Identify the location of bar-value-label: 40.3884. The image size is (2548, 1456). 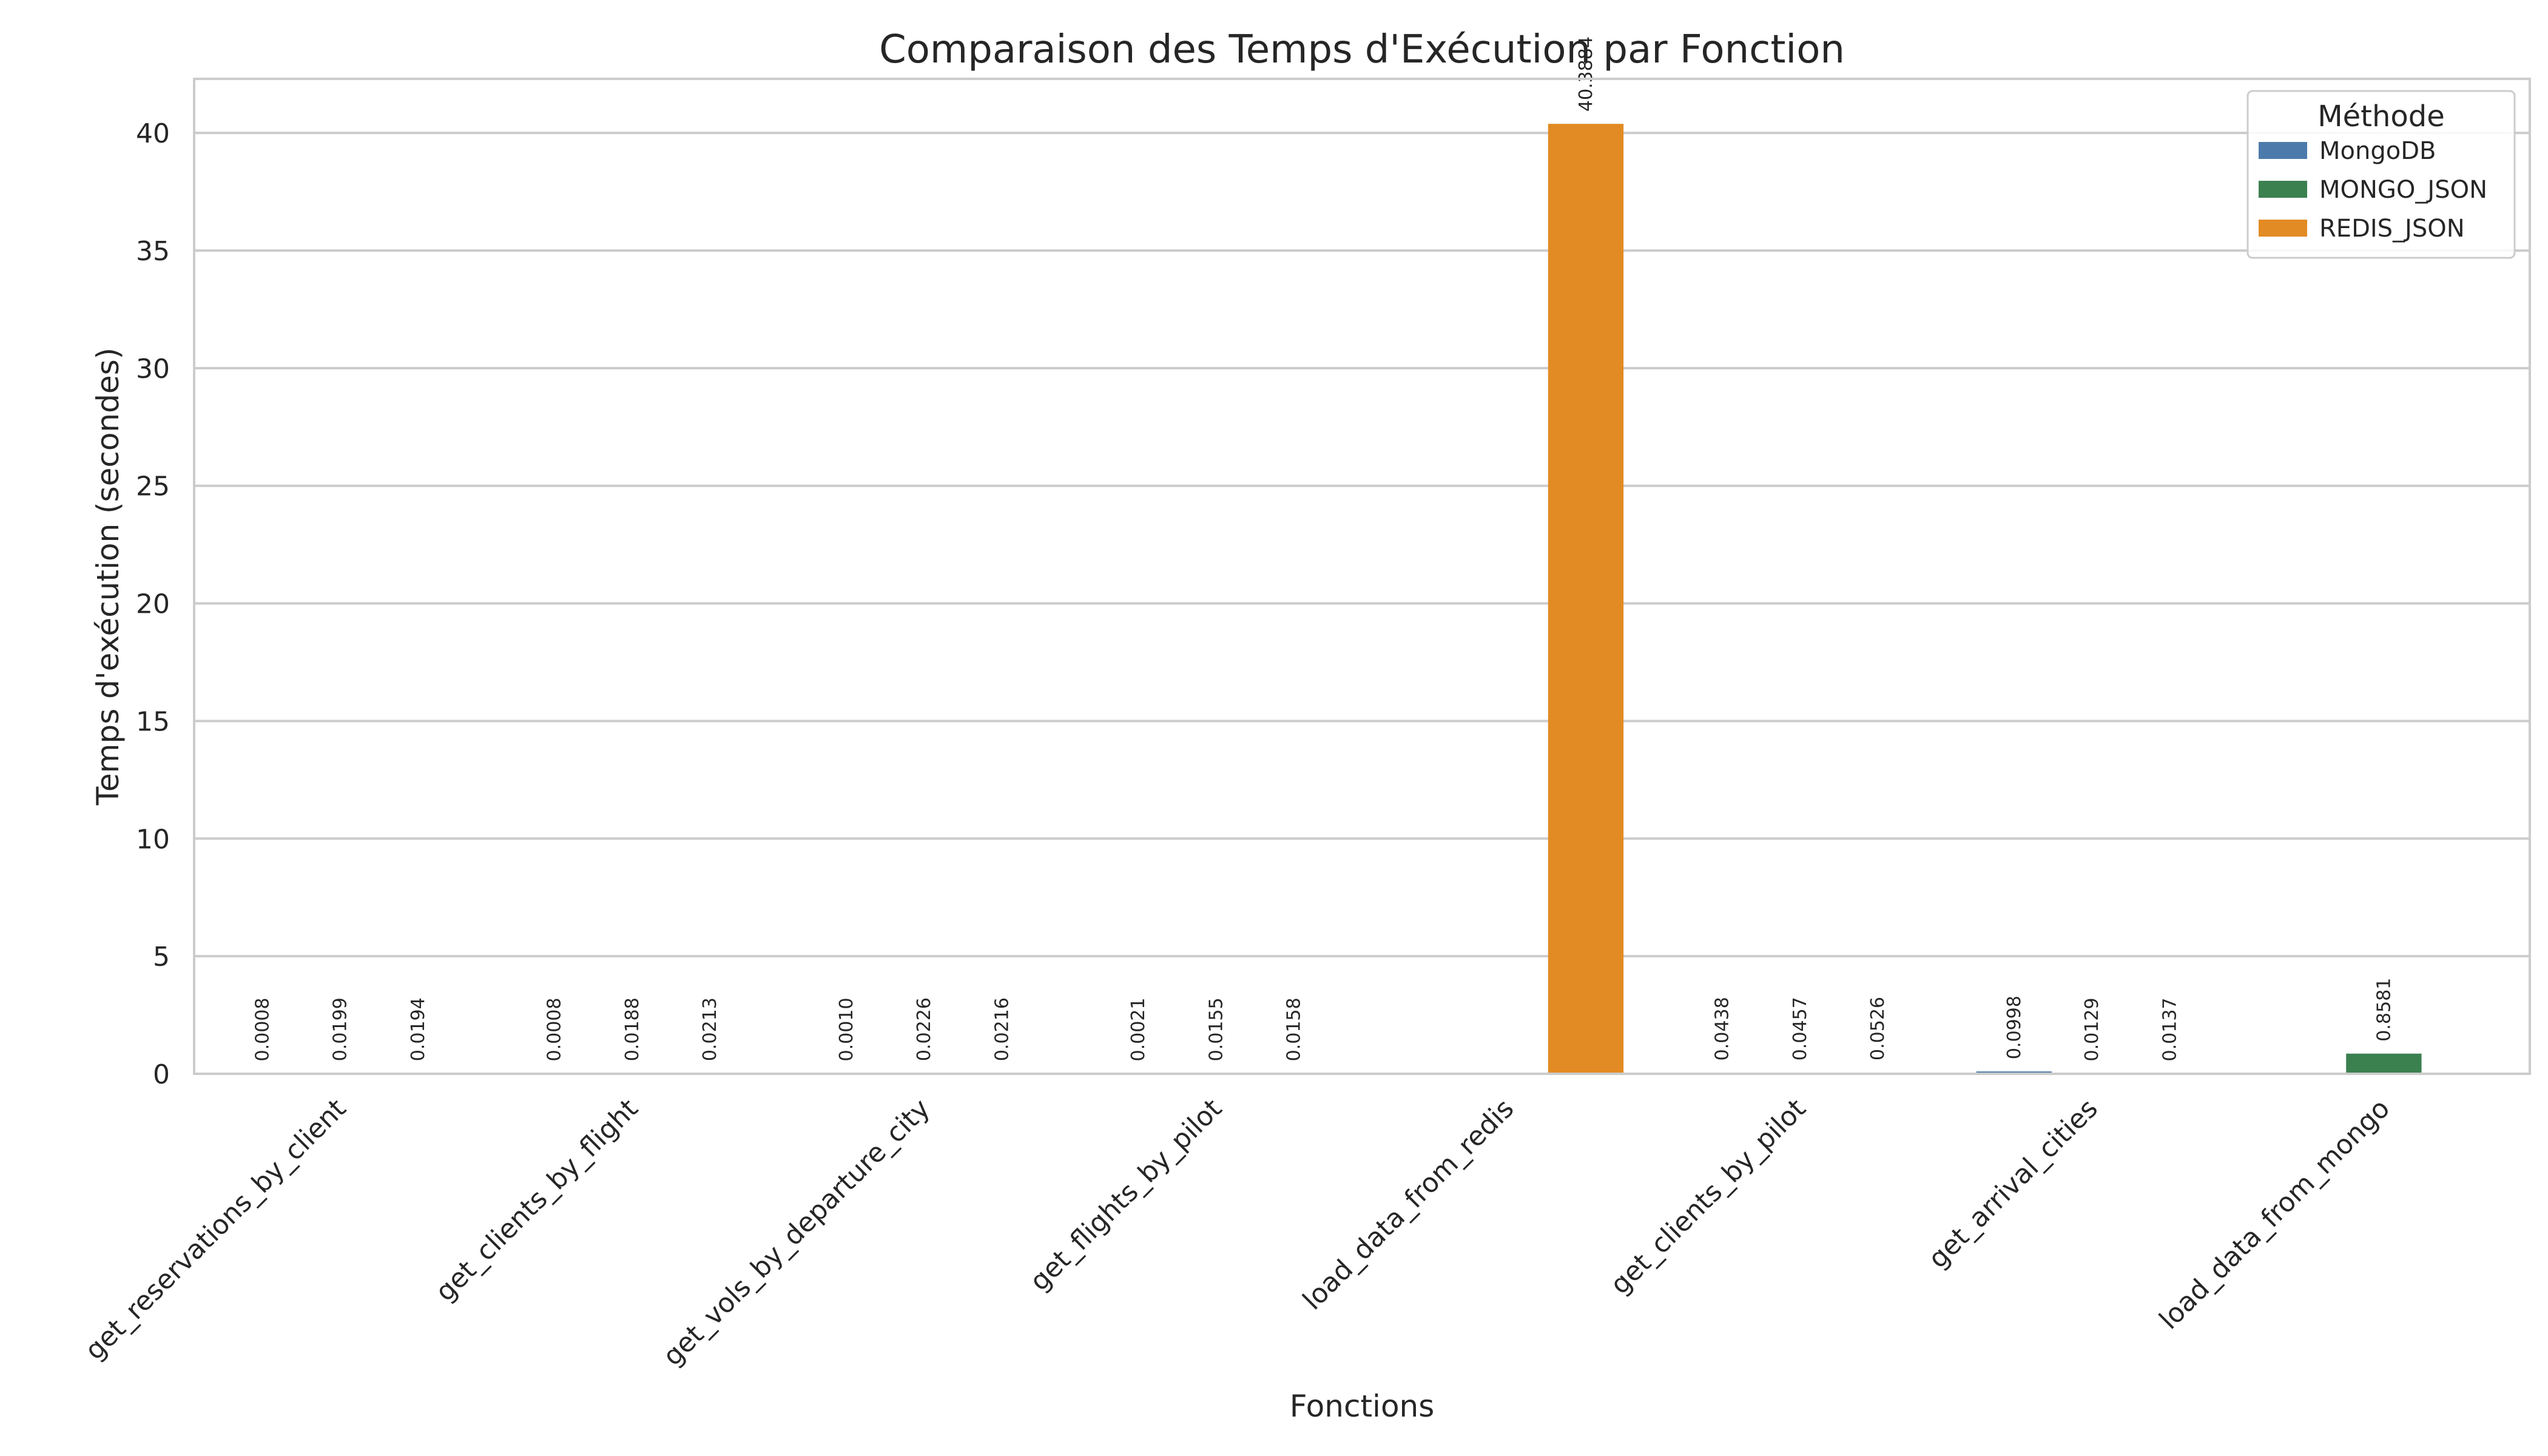
(1586, 74).